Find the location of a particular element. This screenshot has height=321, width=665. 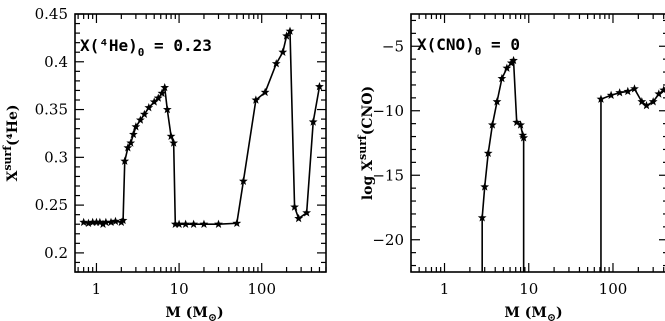

y-tick-label: −5 is located at coordinates (393, 46).